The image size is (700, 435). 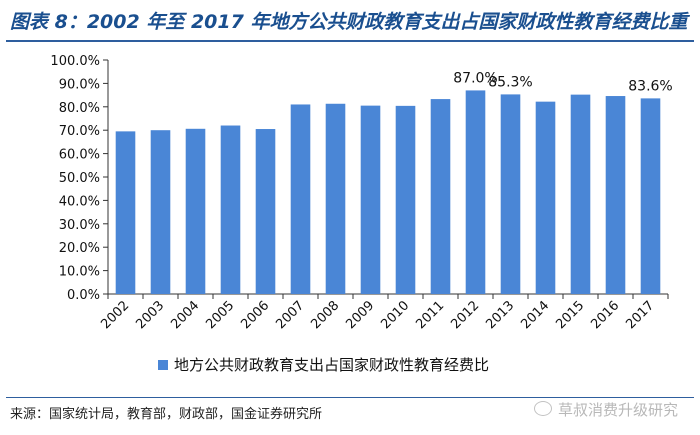 What do you see at coordinates (440, 196) in the screenshot?
I see `bar-2011` at bounding box center [440, 196].